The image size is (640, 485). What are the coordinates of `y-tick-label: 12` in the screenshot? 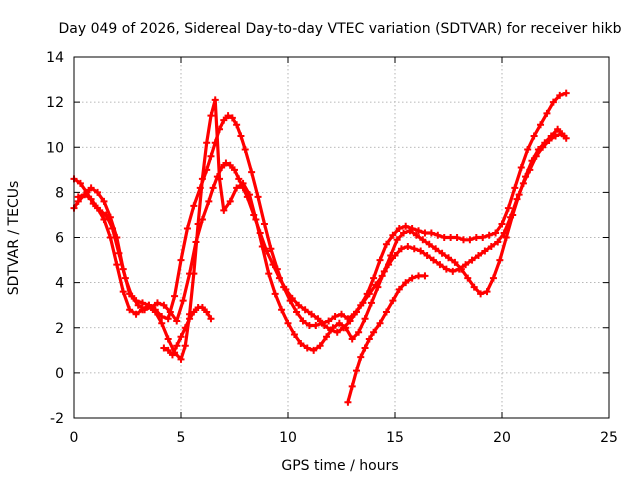 It's located at (55, 103).